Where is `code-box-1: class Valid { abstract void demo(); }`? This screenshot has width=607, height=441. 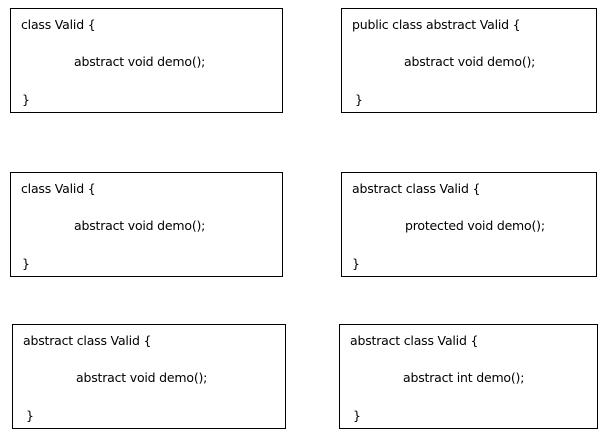 code-box-1: class Valid { abstract void demo(); } is located at coordinates (146, 60).